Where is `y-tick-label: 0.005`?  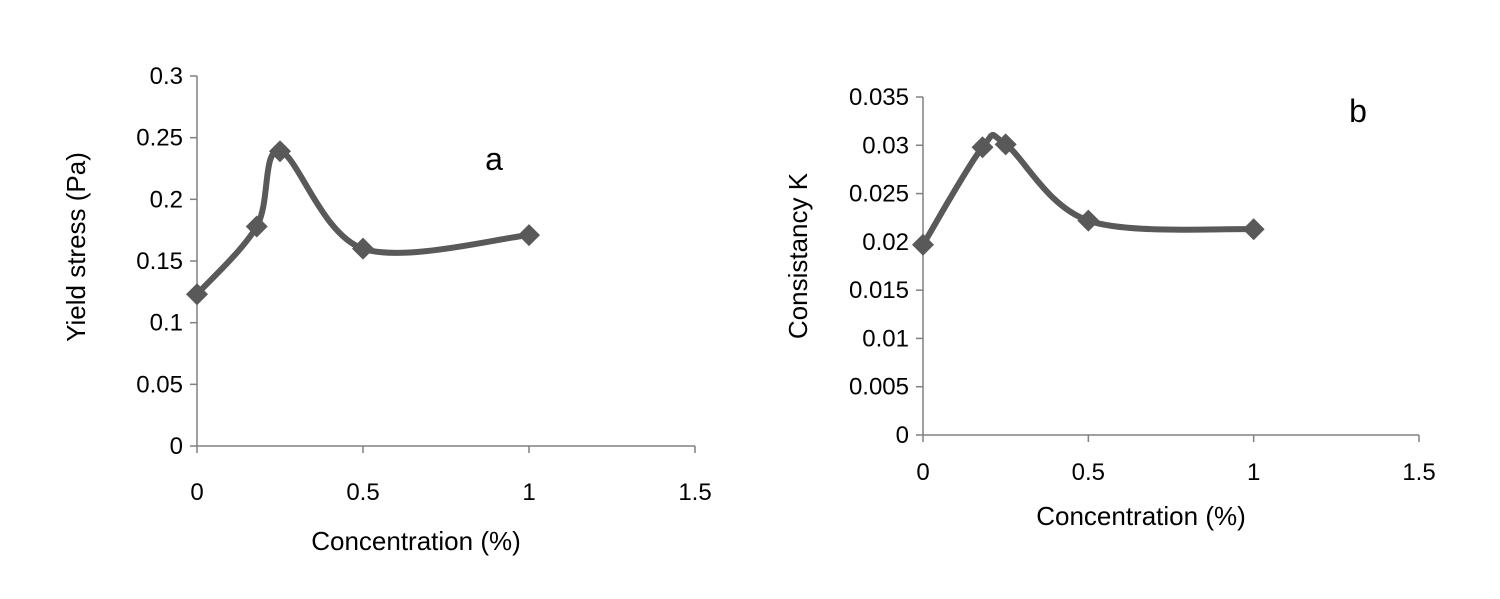
y-tick-label: 0.005 is located at coordinates (879, 387).